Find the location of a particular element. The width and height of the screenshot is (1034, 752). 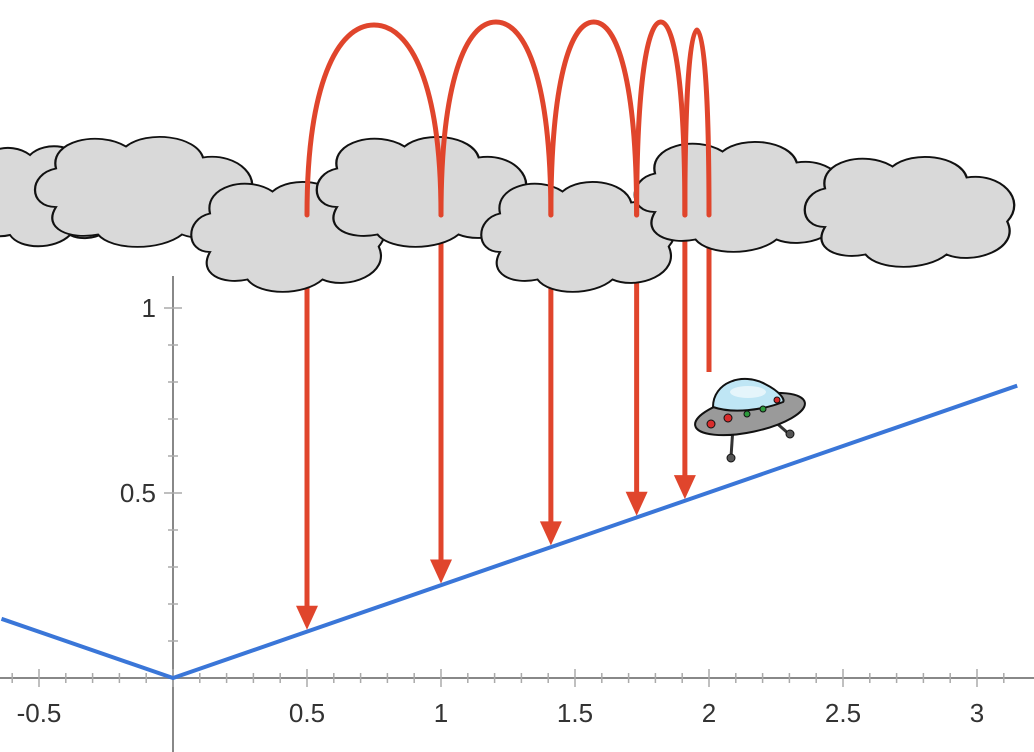

y-tick-label: 0.5 is located at coordinates (138, 493).